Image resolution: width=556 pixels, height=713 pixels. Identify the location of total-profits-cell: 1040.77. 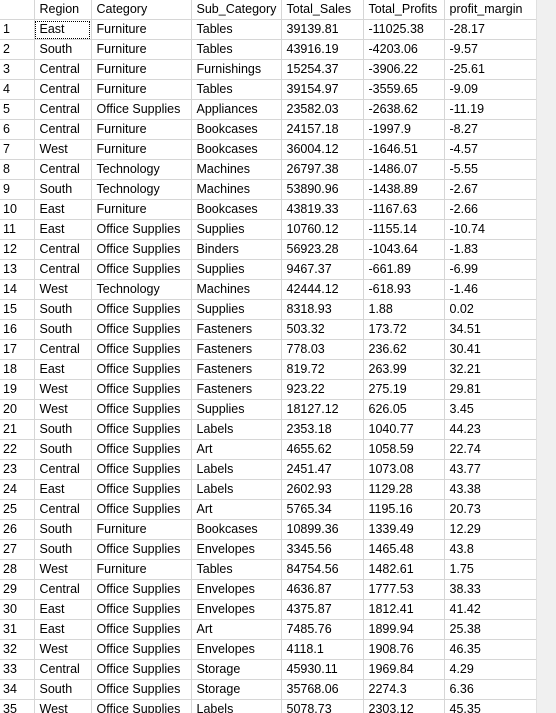
(404, 429).